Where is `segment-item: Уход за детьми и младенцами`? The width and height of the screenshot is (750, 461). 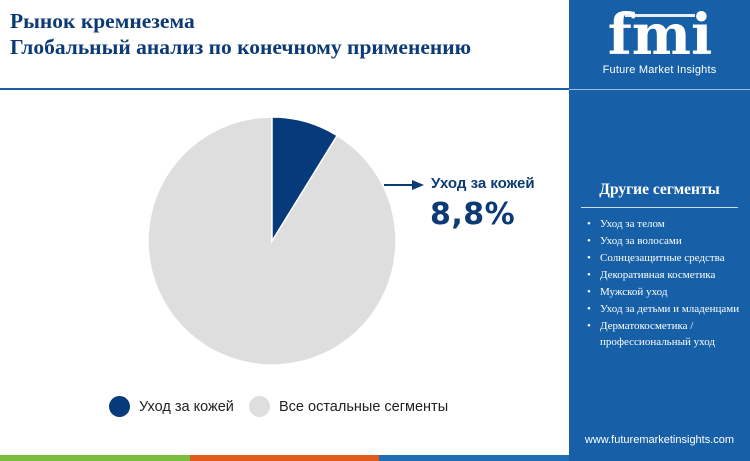
segment-item: Уход за детьми и младенцами is located at coordinates (666, 309).